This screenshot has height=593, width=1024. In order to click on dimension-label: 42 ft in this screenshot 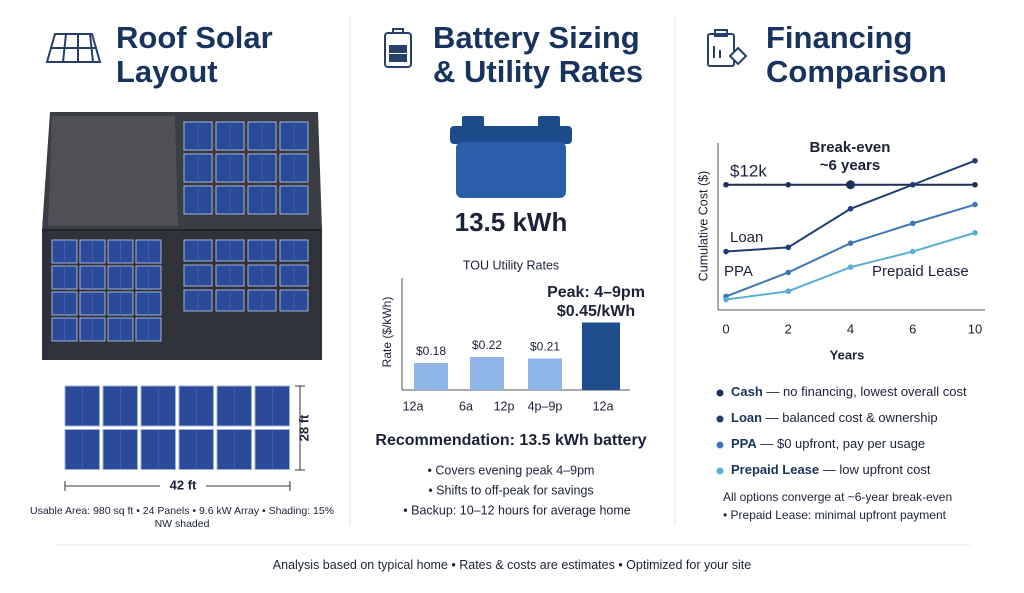, I will do `click(183, 484)`.